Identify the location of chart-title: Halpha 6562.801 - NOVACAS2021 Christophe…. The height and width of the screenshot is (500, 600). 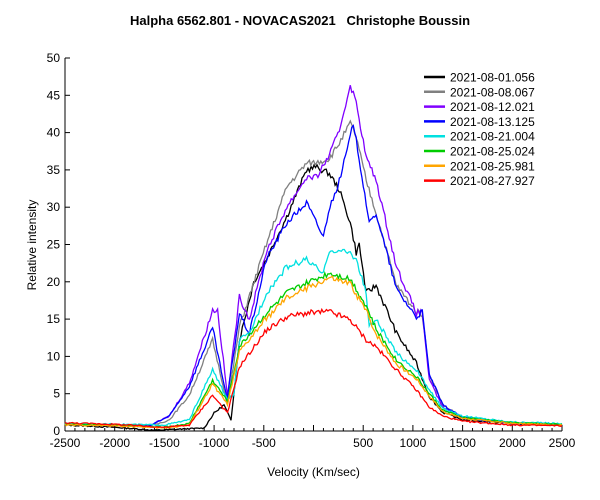
(300, 20).